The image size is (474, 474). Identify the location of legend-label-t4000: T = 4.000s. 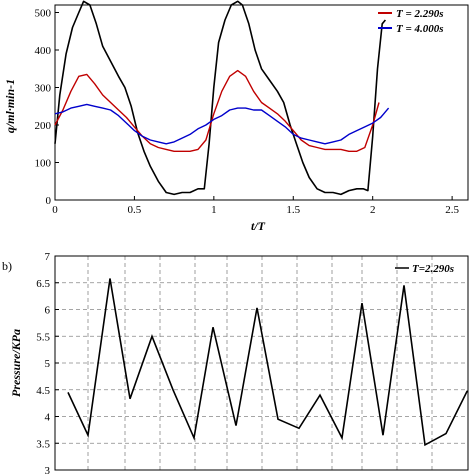
(420, 29).